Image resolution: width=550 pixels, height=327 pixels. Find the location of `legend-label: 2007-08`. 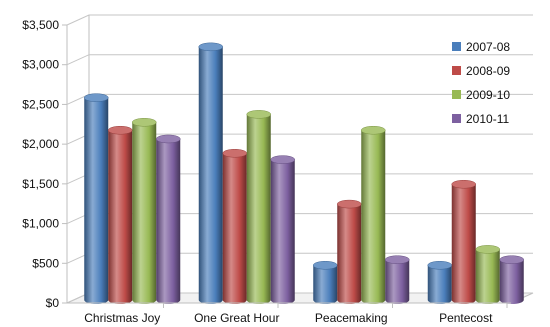

legend-label: 2007-08 is located at coordinates (488, 47).